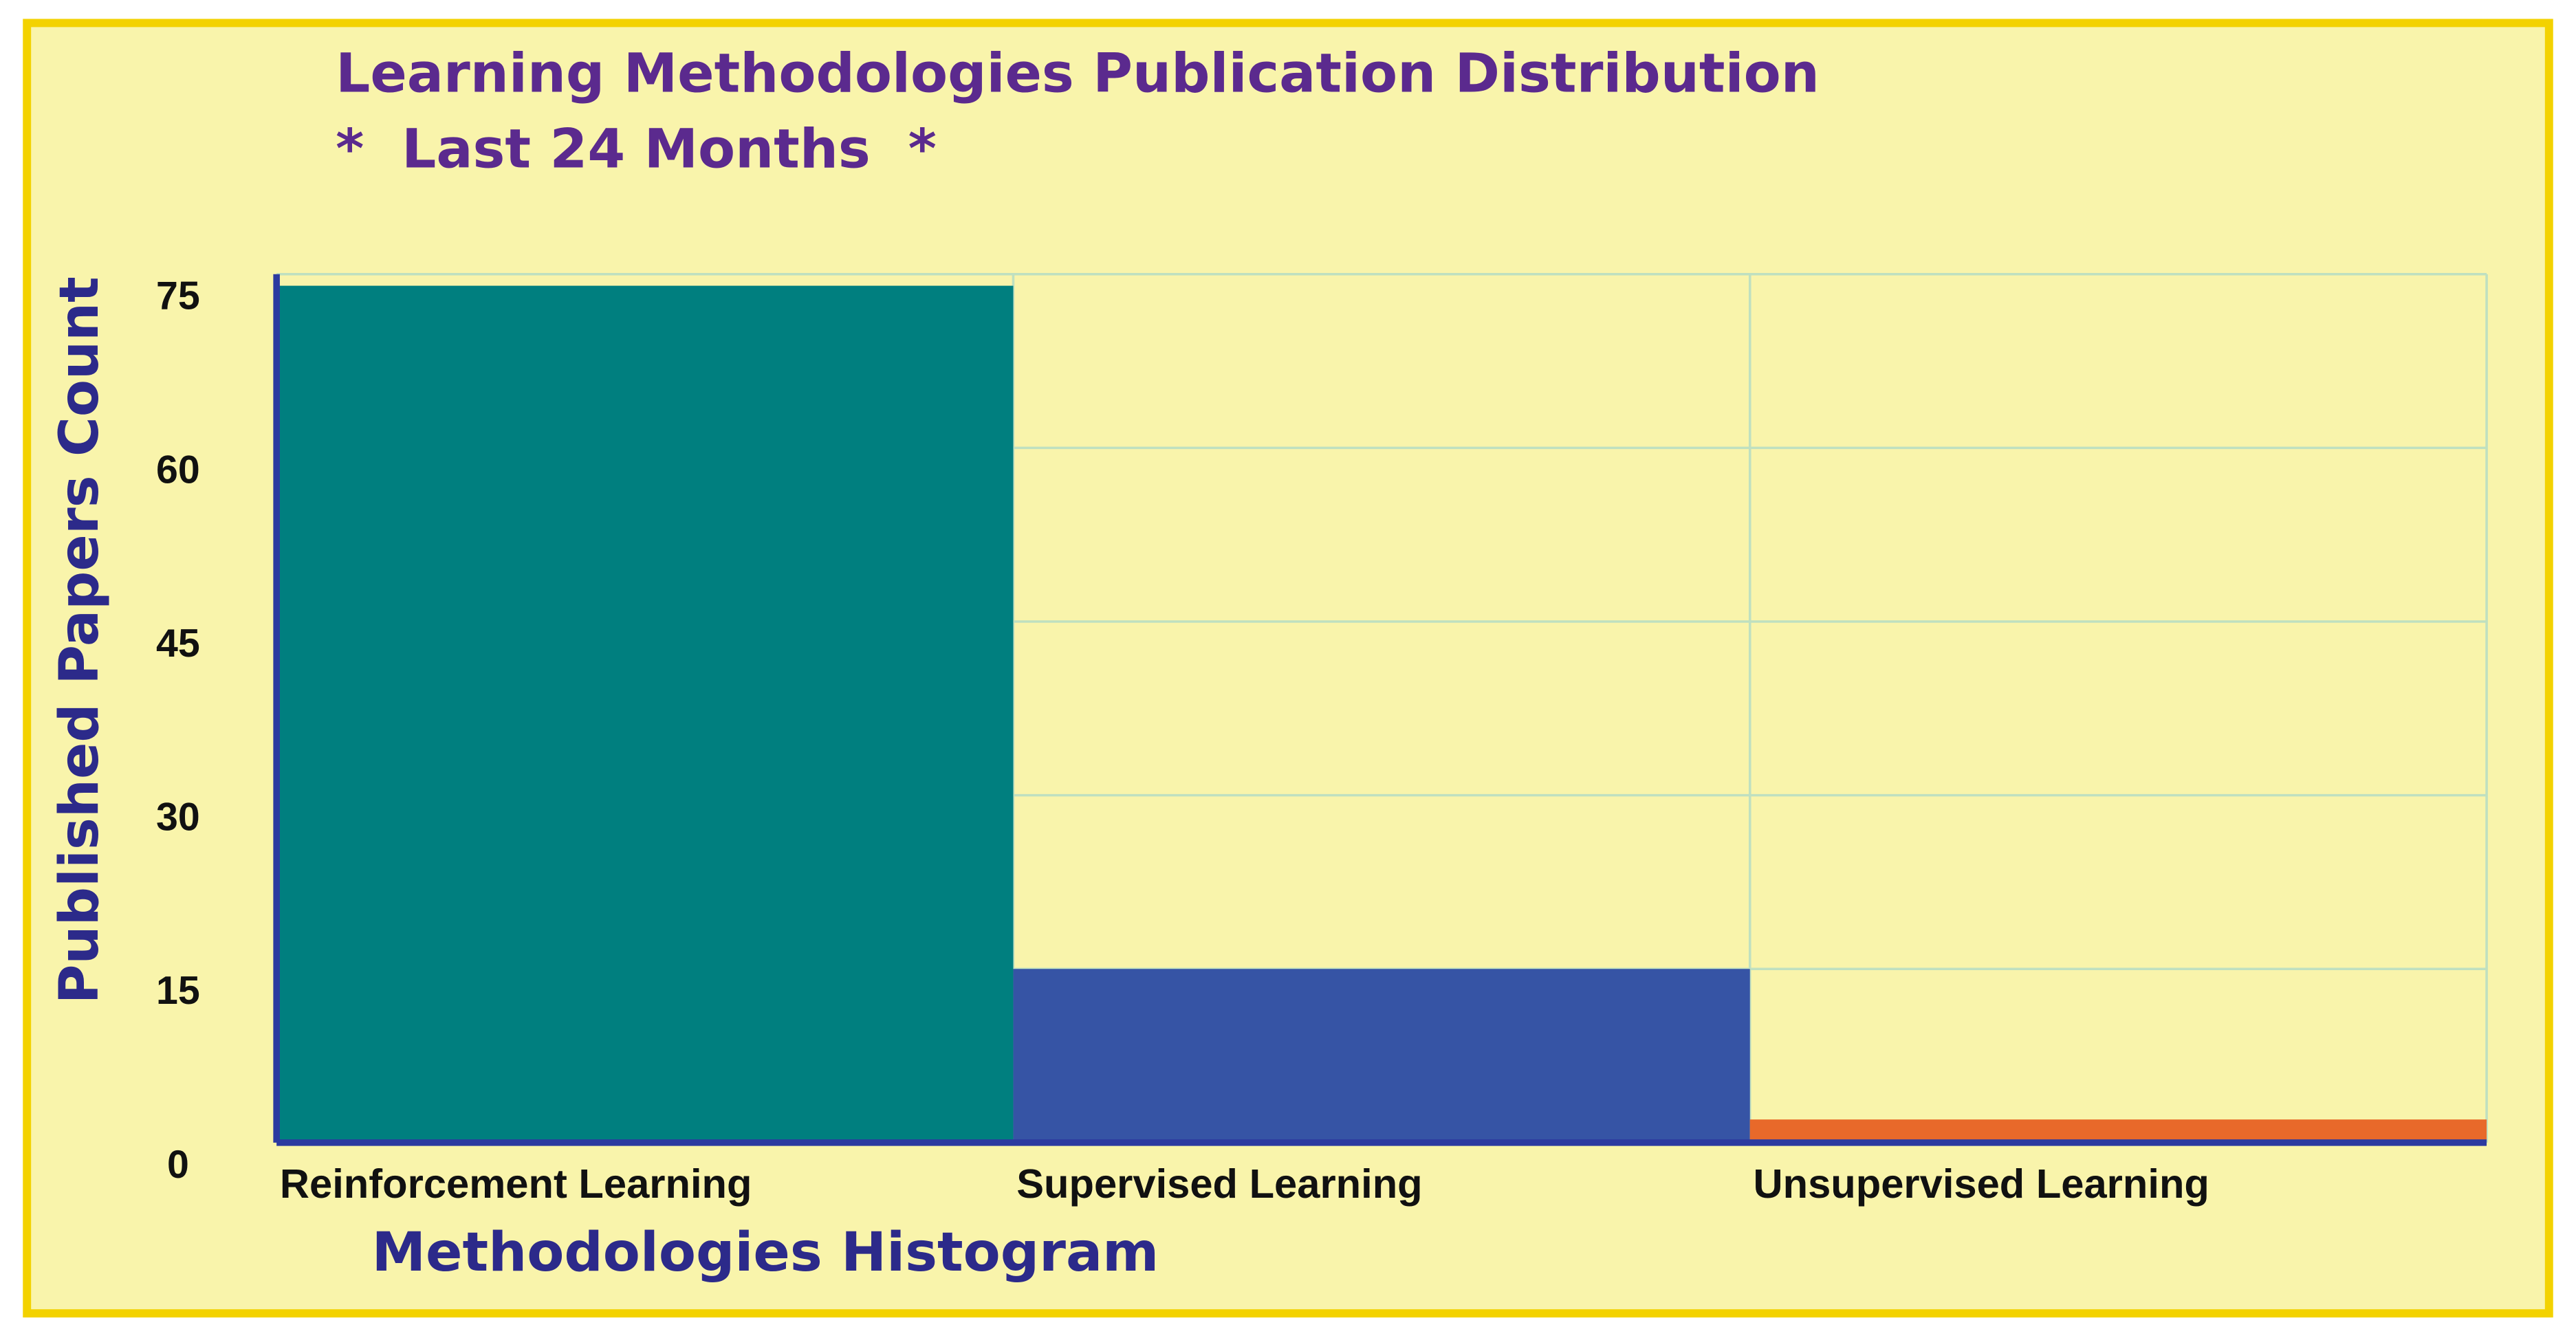 The height and width of the screenshot is (1338, 2576). I want to click on y-tick-label: 45, so click(178, 644).